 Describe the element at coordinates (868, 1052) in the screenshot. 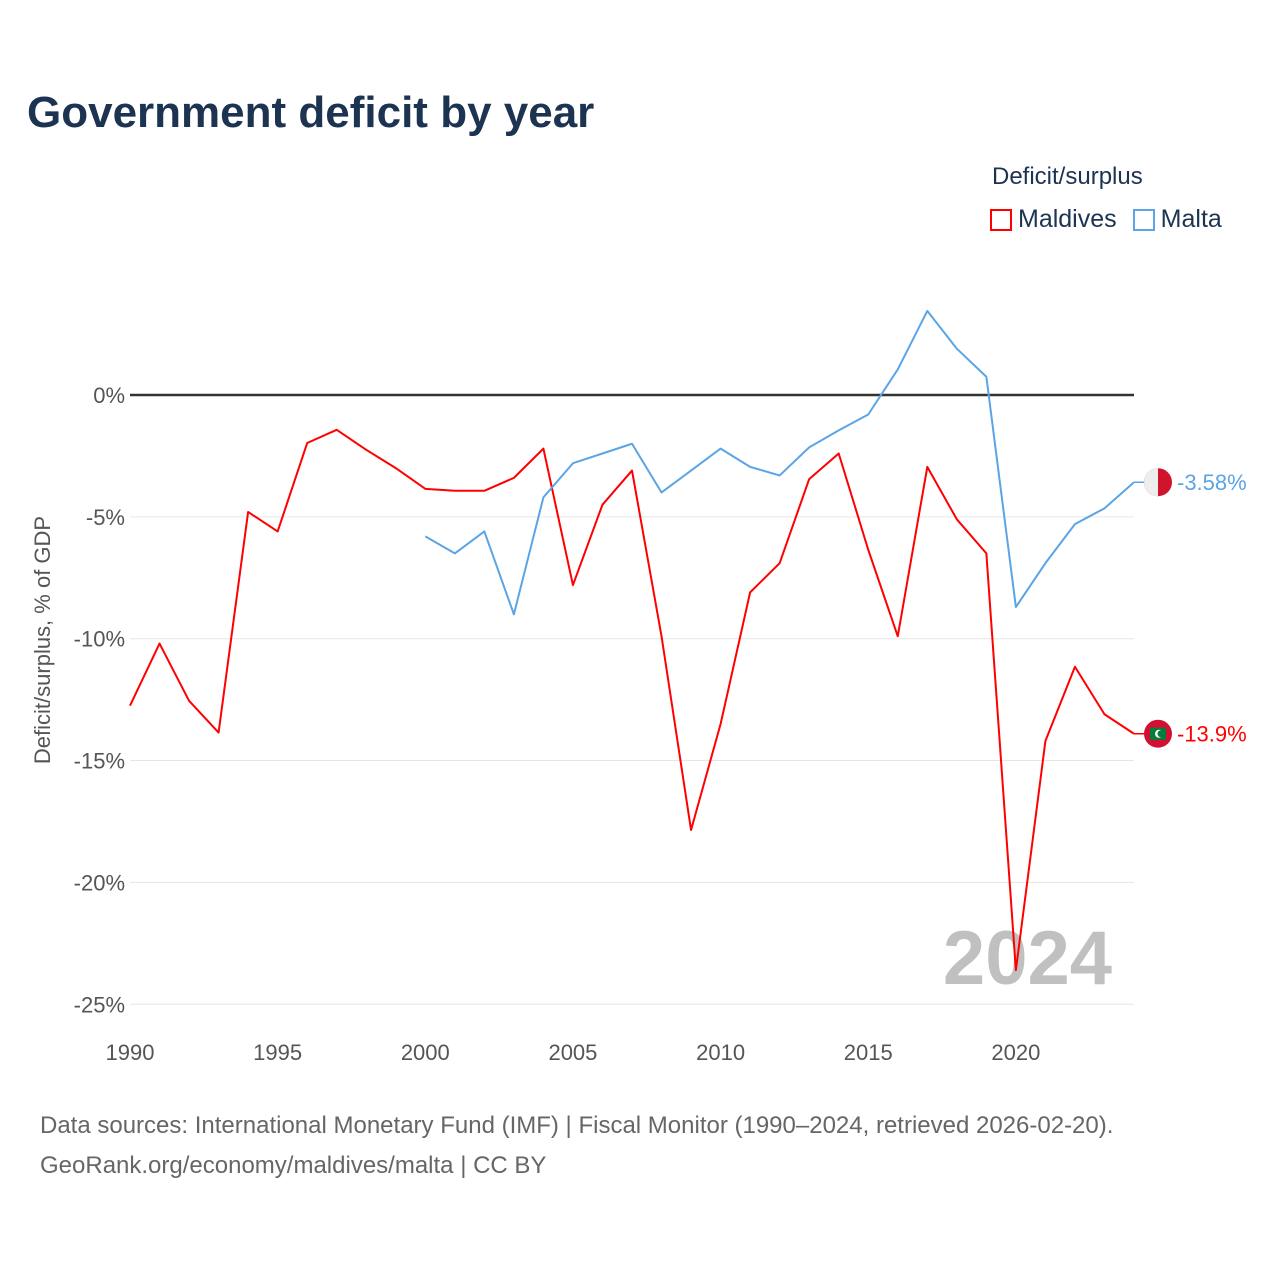

I see `x-tick-label: 2015` at that location.